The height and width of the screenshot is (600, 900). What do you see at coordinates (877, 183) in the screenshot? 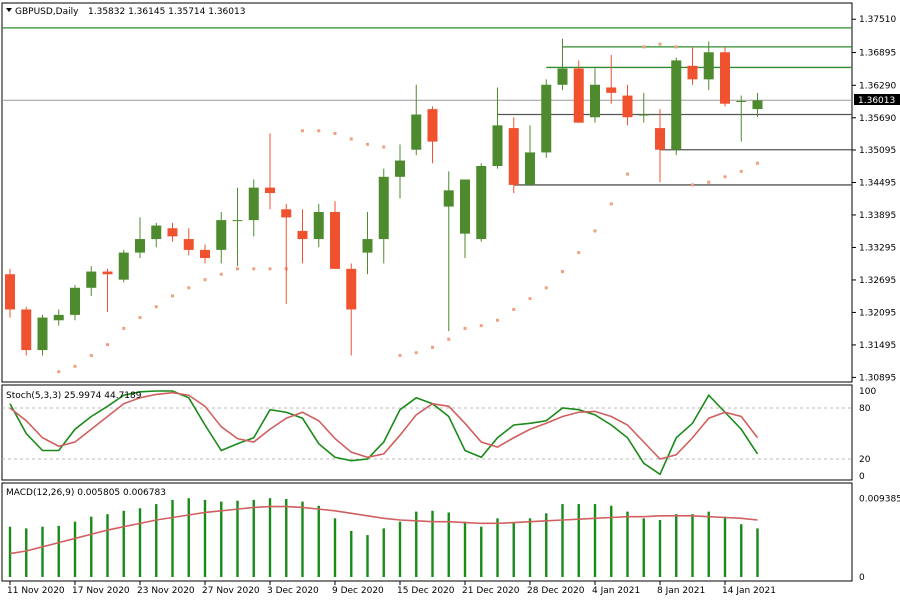
I see `price-tick-label: 1.34495` at bounding box center [877, 183].